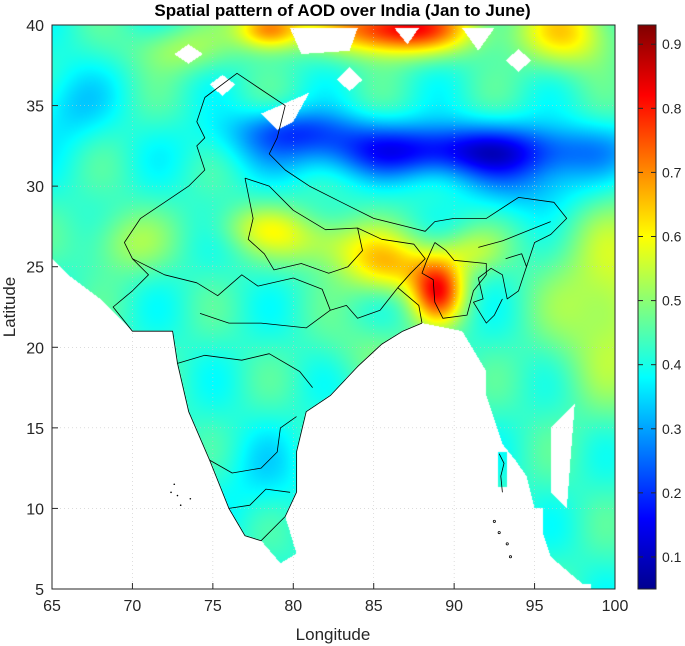 The image size is (685, 646). What do you see at coordinates (35, 429) in the screenshot?
I see `y-tick-label: 15` at bounding box center [35, 429].